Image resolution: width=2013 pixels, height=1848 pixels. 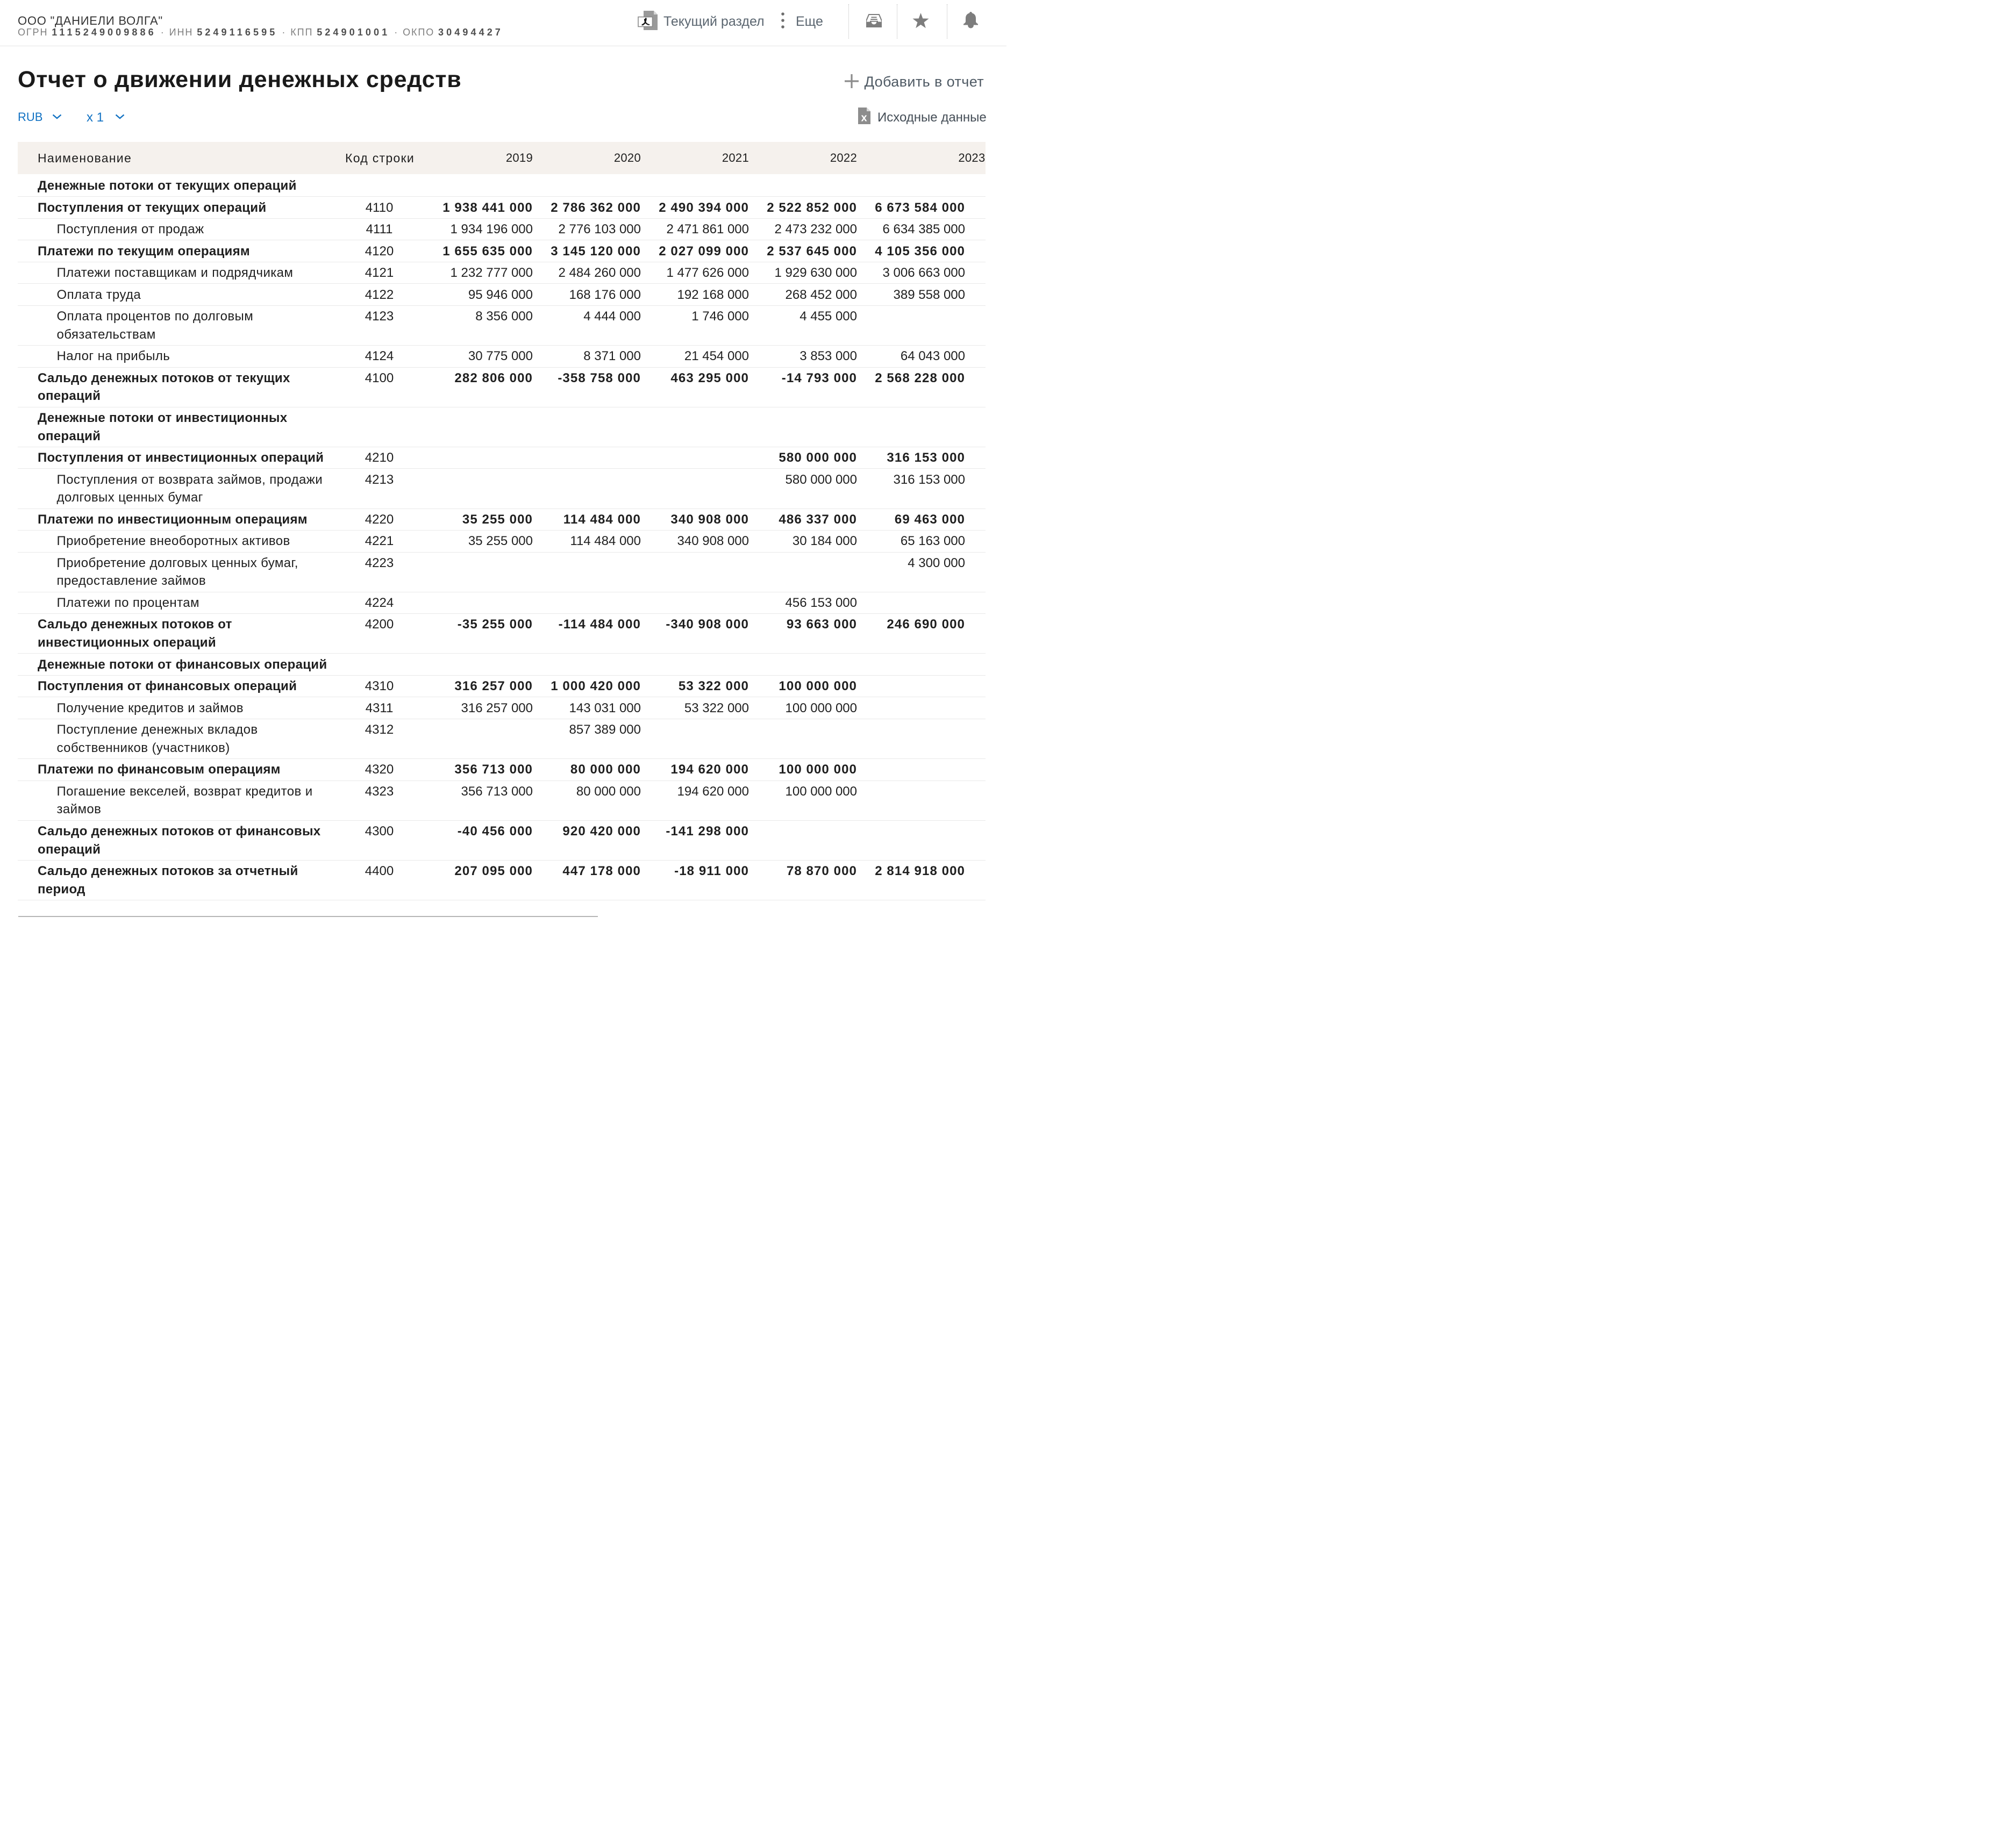 I want to click on svg-text: x, so click(x=864, y=118).